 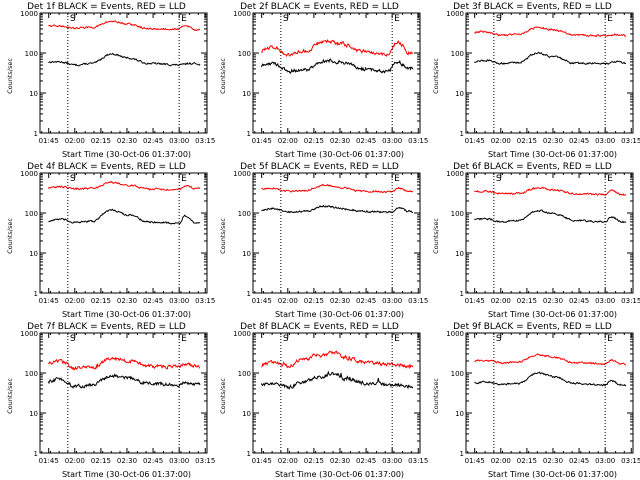 What do you see at coordinates (532, 167) in the screenshot?
I see `panel-title: Det 6f BLACK = Events, RED = LLD` at bounding box center [532, 167].